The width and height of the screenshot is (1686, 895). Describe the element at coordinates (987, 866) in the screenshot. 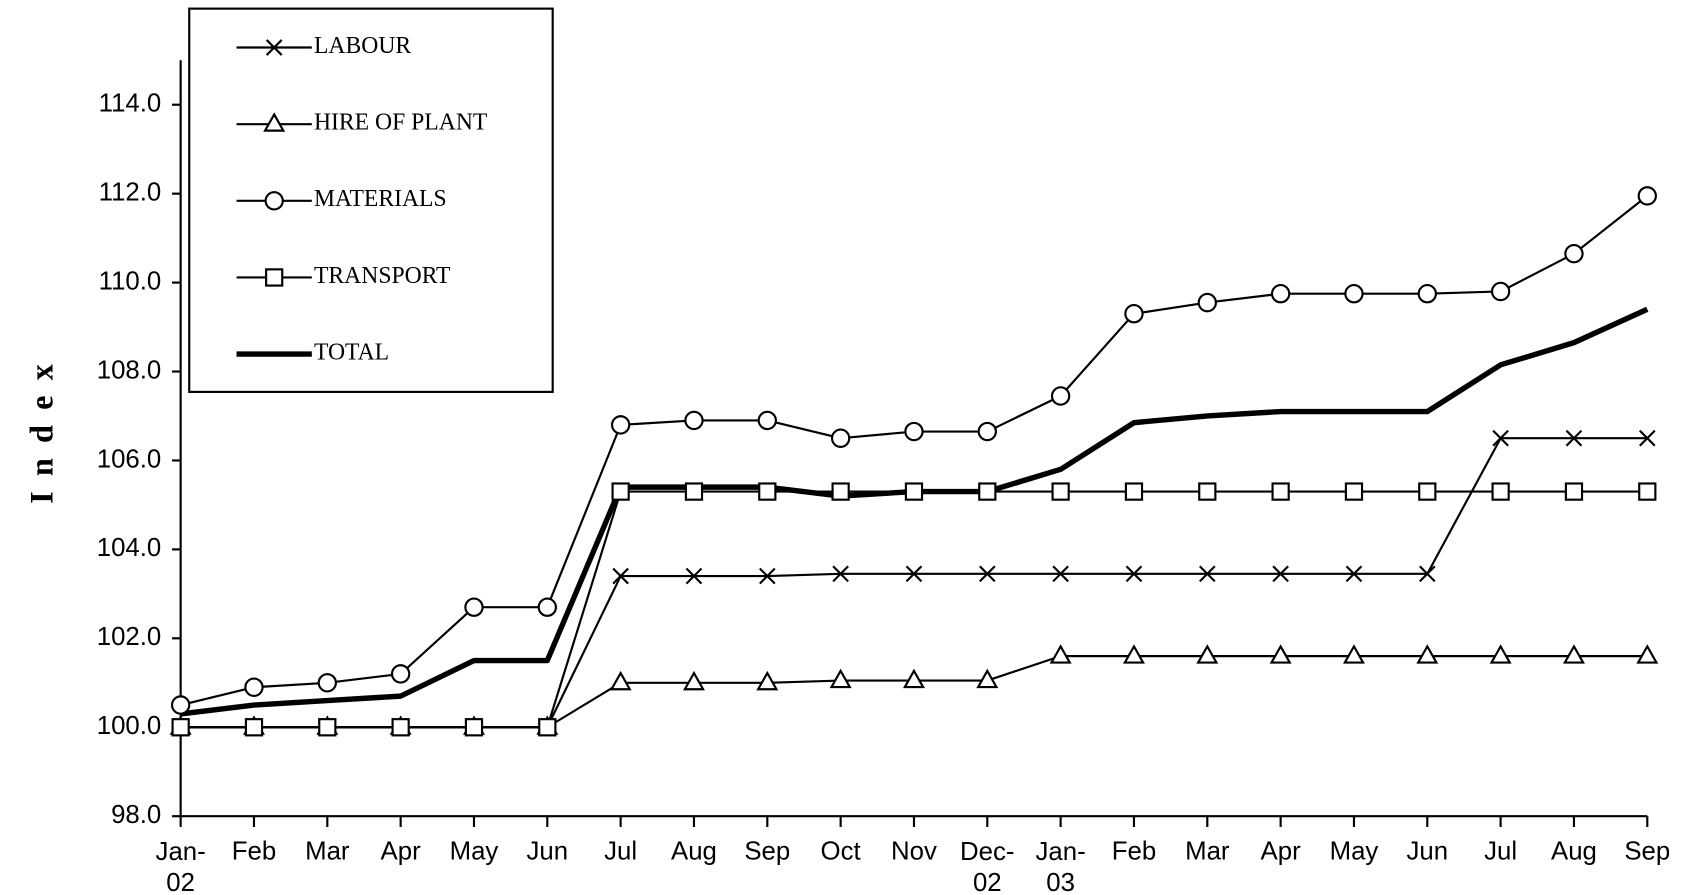

I see `x-tick-label: Dec-02` at that location.